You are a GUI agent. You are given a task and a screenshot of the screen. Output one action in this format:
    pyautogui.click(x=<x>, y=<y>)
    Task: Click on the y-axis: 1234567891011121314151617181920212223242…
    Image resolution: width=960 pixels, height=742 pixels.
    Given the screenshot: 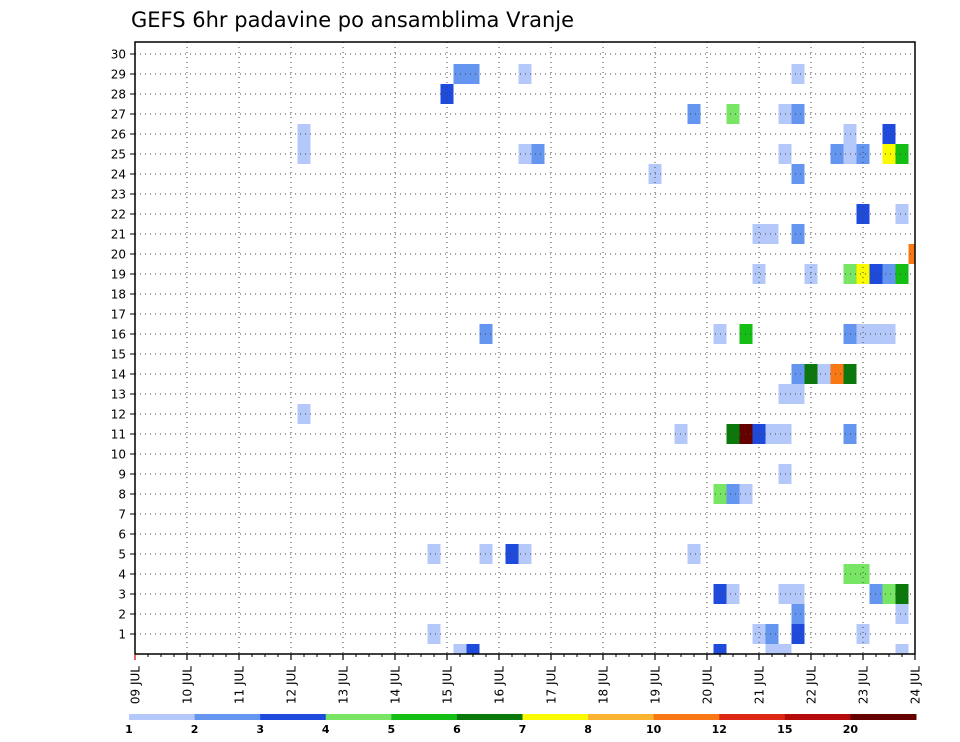 What is the action you would take?
    pyautogui.click(x=123, y=345)
    